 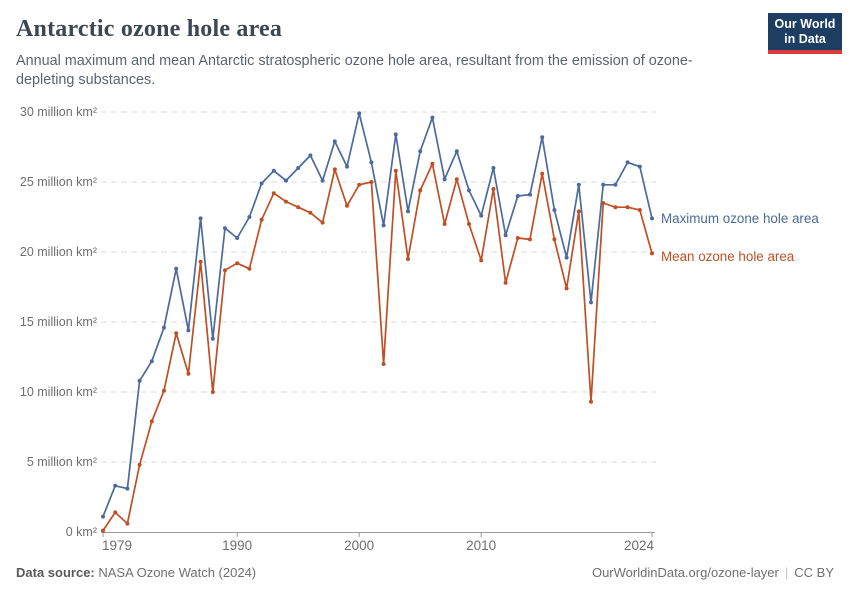 What do you see at coordinates (237, 545) in the screenshot?
I see `x-axis-label: 1990` at bounding box center [237, 545].